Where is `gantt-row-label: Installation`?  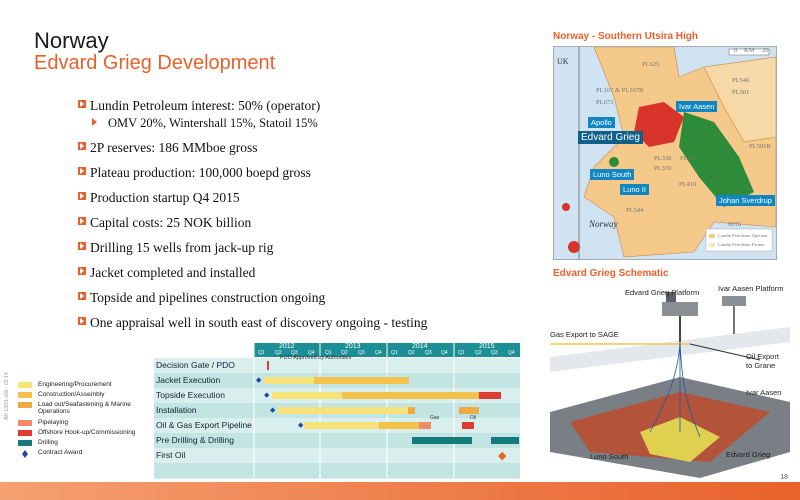
gantt-row-label: Installation is located at coordinates (176, 410).